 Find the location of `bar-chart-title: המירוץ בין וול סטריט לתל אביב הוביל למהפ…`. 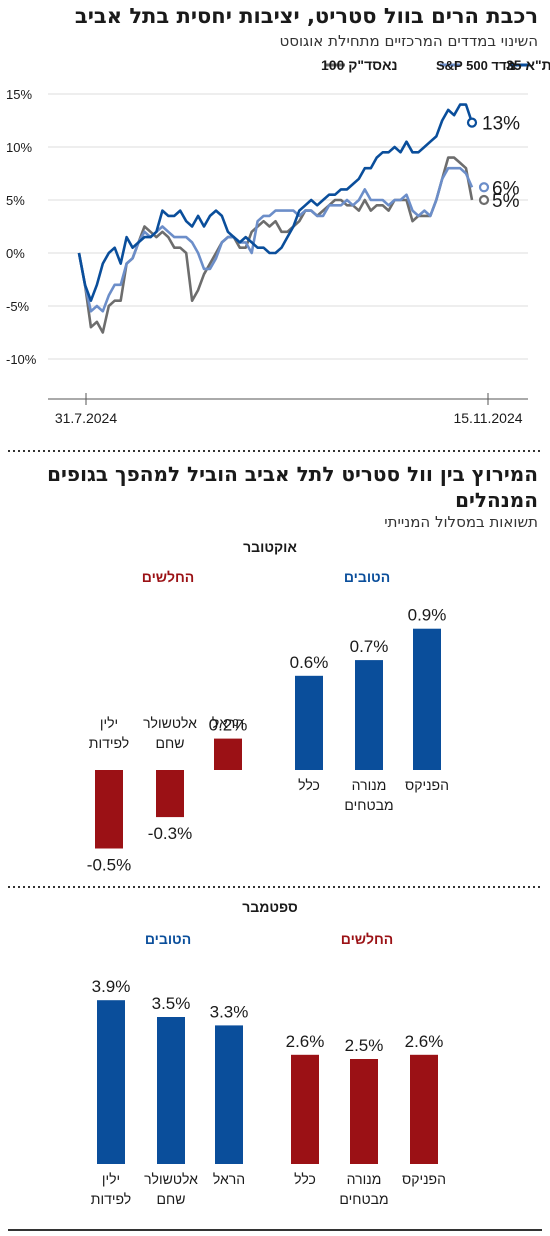

bar-chart-title: המירוץ בין וול סטריט לתל אביב הוביל למהפ… is located at coordinates (292, 487).